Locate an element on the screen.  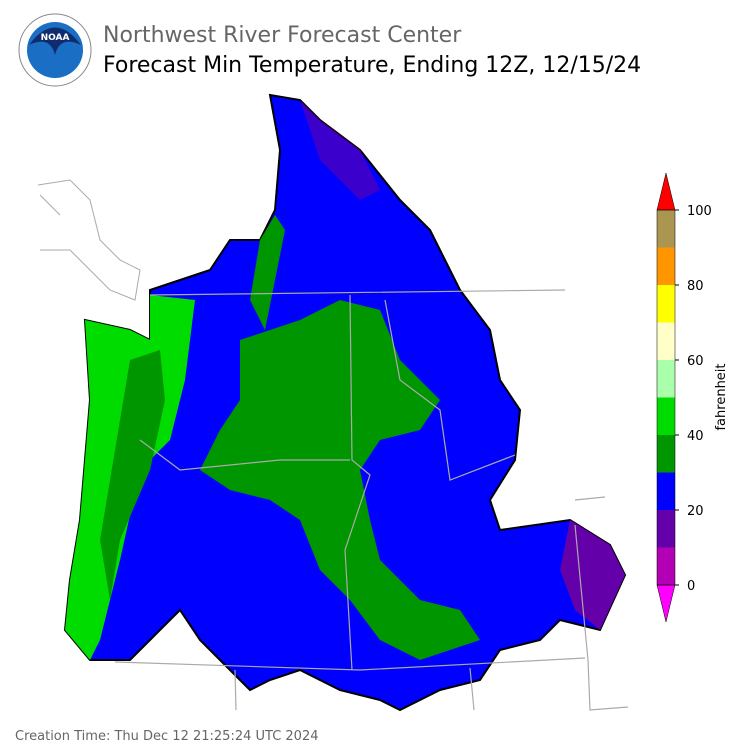
agency: Northwest River Forecast Center is located at coordinates (282, 35).